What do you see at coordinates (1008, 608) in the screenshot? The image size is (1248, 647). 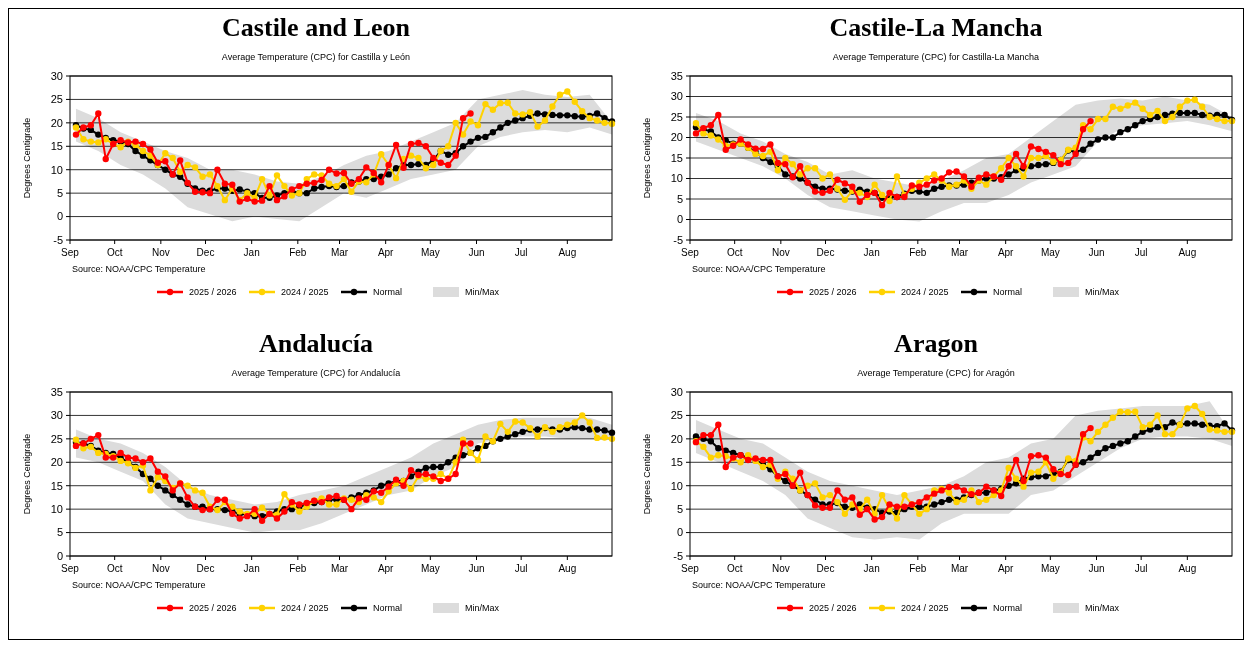 I see `legend-label: Normal` at bounding box center [1008, 608].